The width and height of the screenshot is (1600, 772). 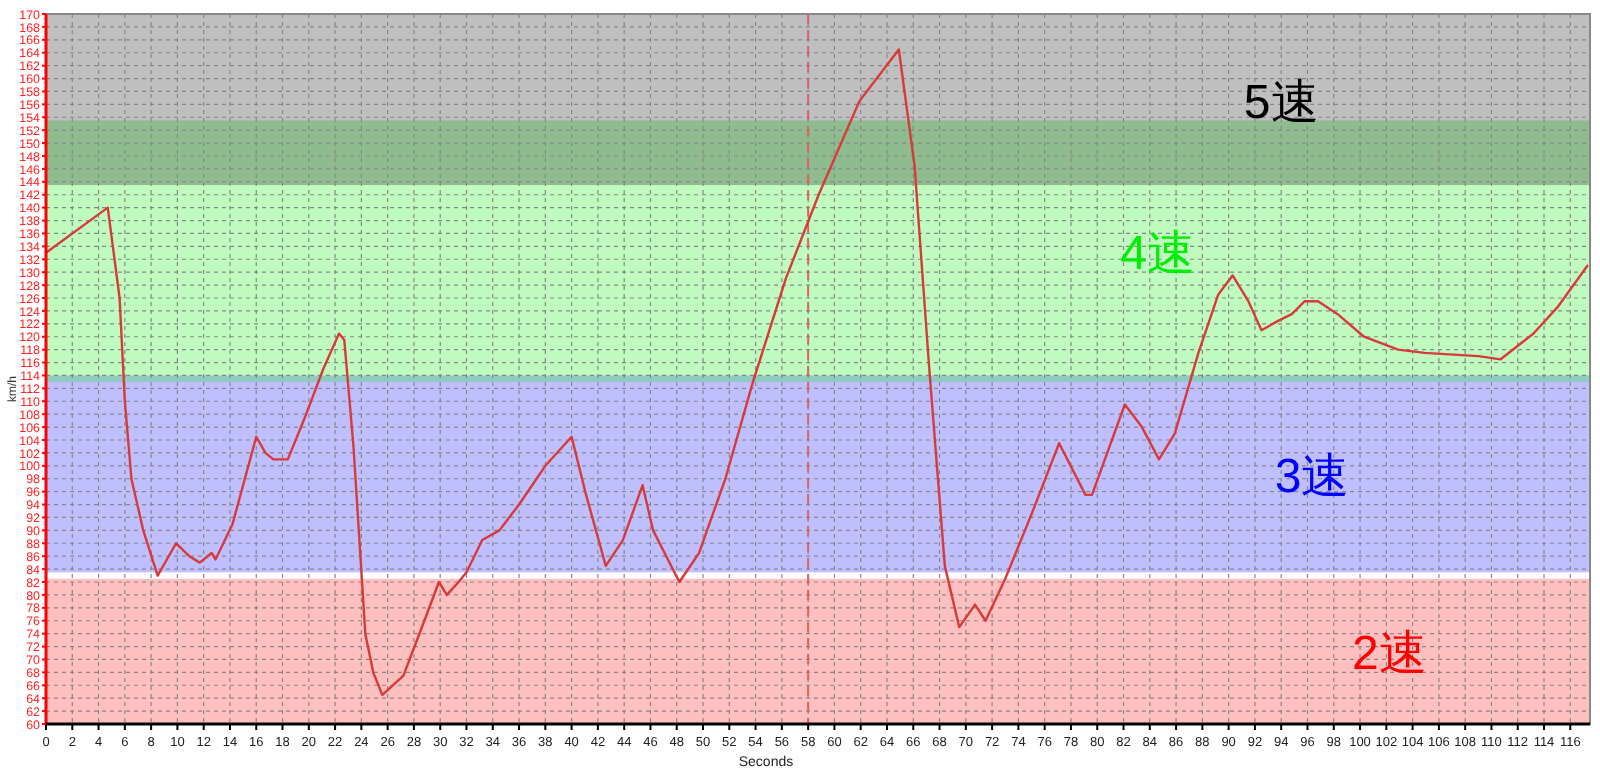 I want to click on band-label: 2速, so click(x=1389, y=654).